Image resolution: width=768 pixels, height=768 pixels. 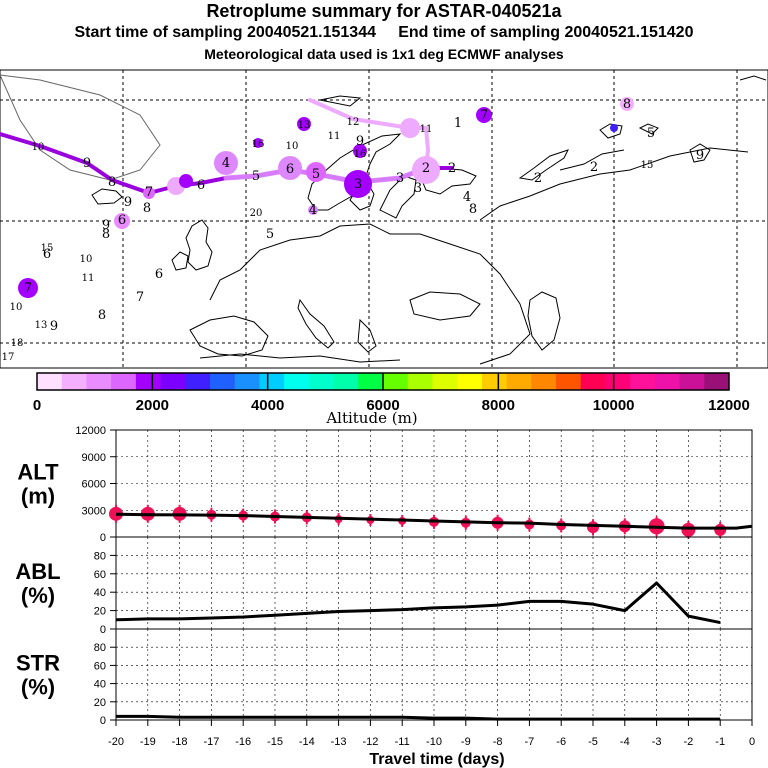 What do you see at coordinates (94, 485) in the screenshot?
I see `y-tick-label: 6000` at bounding box center [94, 485].